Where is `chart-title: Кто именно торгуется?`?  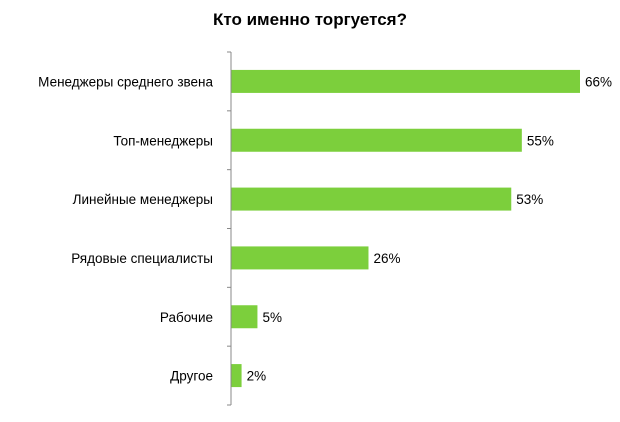
chart-title: Кто именно торгуется? is located at coordinates (310, 19).